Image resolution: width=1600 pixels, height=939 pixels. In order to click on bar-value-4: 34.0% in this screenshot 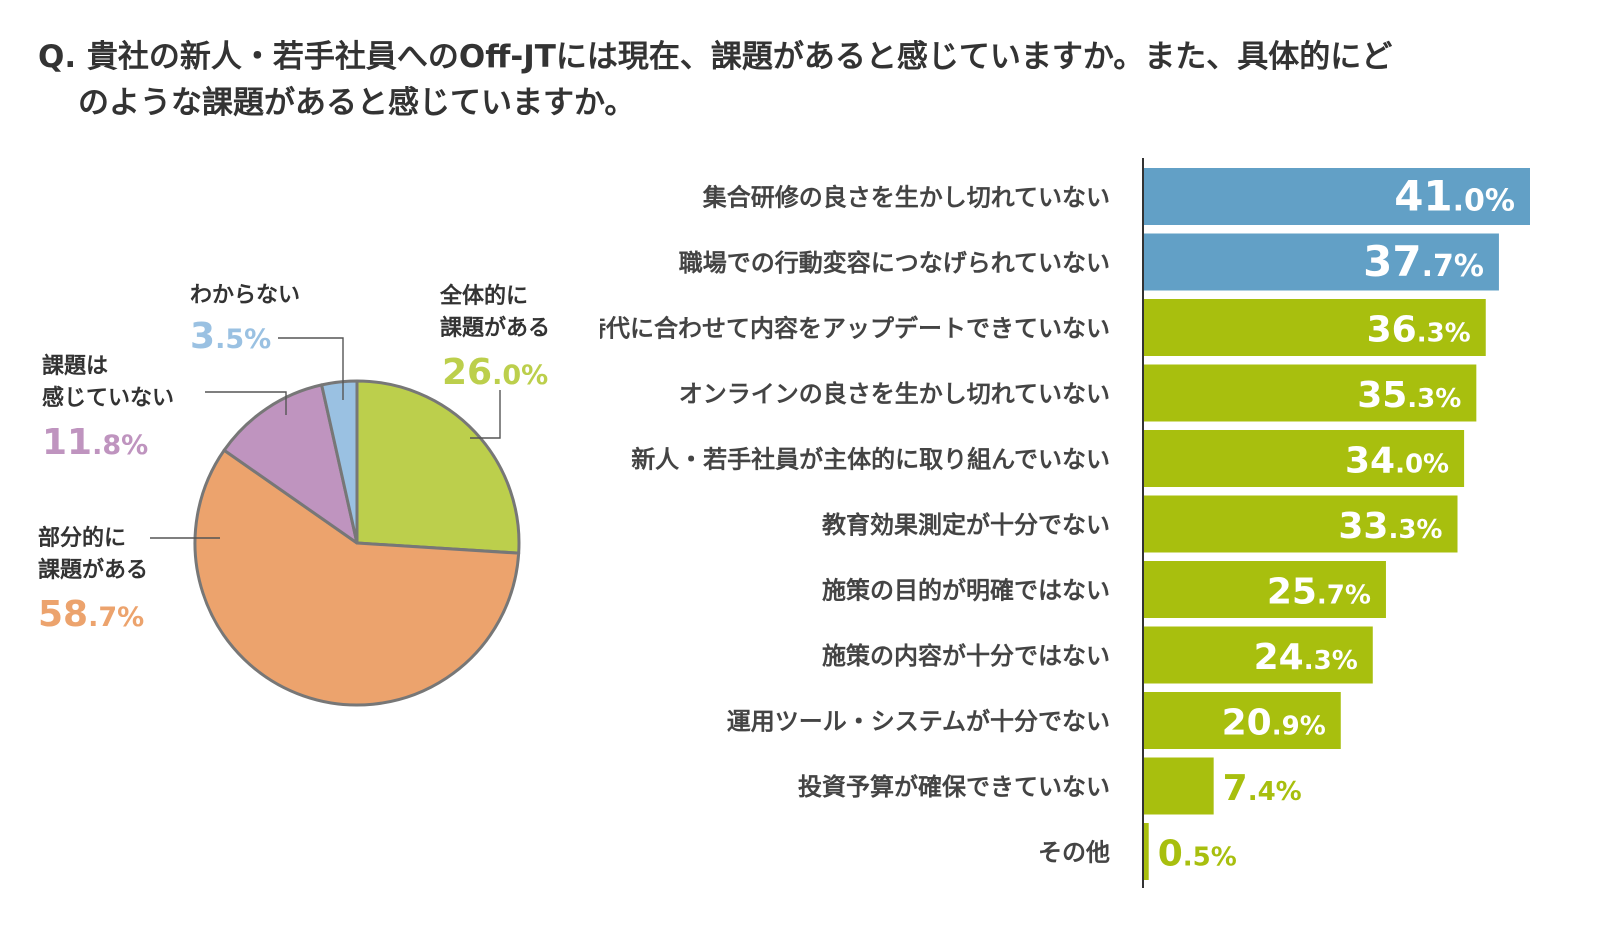, I will do `click(1397, 461)`.